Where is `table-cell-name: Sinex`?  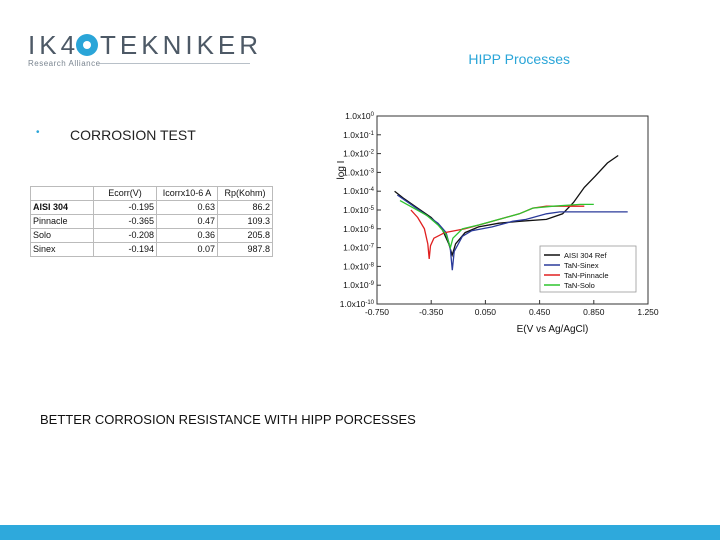
table-cell-name: Sinex is located at coordinates (62, 249).